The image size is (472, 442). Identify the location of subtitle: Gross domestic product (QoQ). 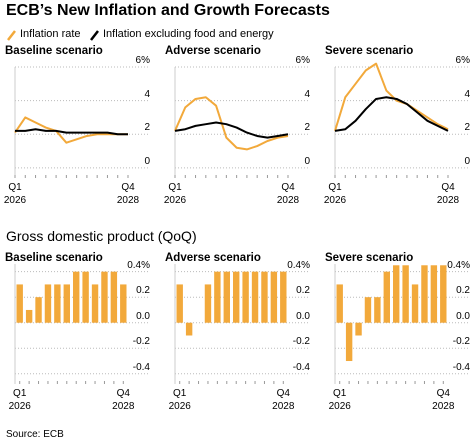
(101, 236).